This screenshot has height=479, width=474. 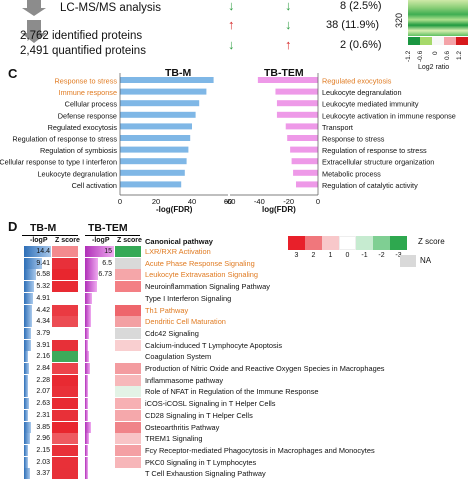 I want to click on logp-value-tbm: 2.15, so click(x=43, y=450).